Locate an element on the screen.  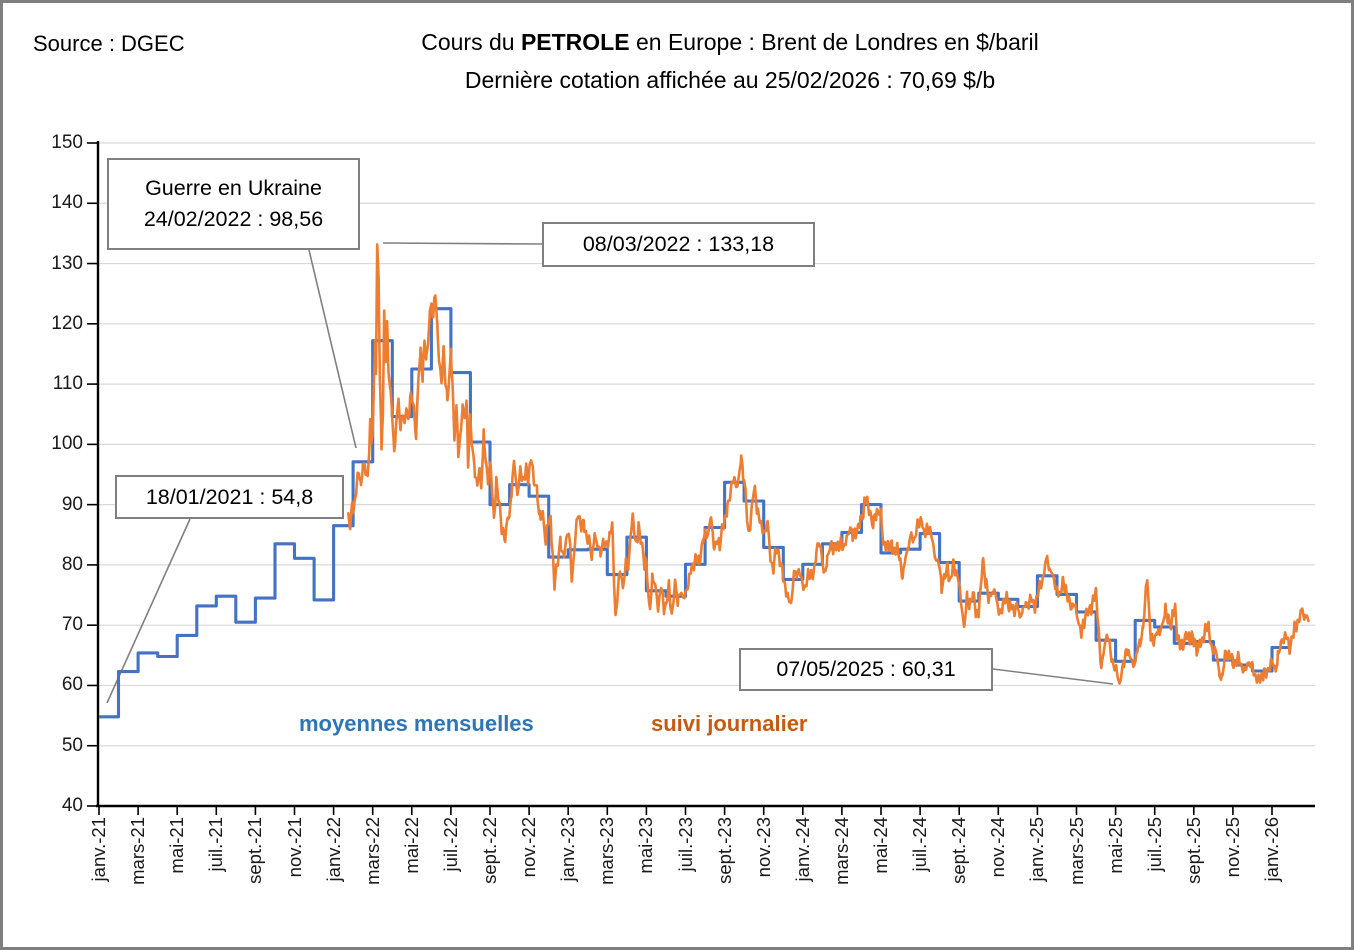
title-prefix: Cours du is located at coordinates (471, 42).